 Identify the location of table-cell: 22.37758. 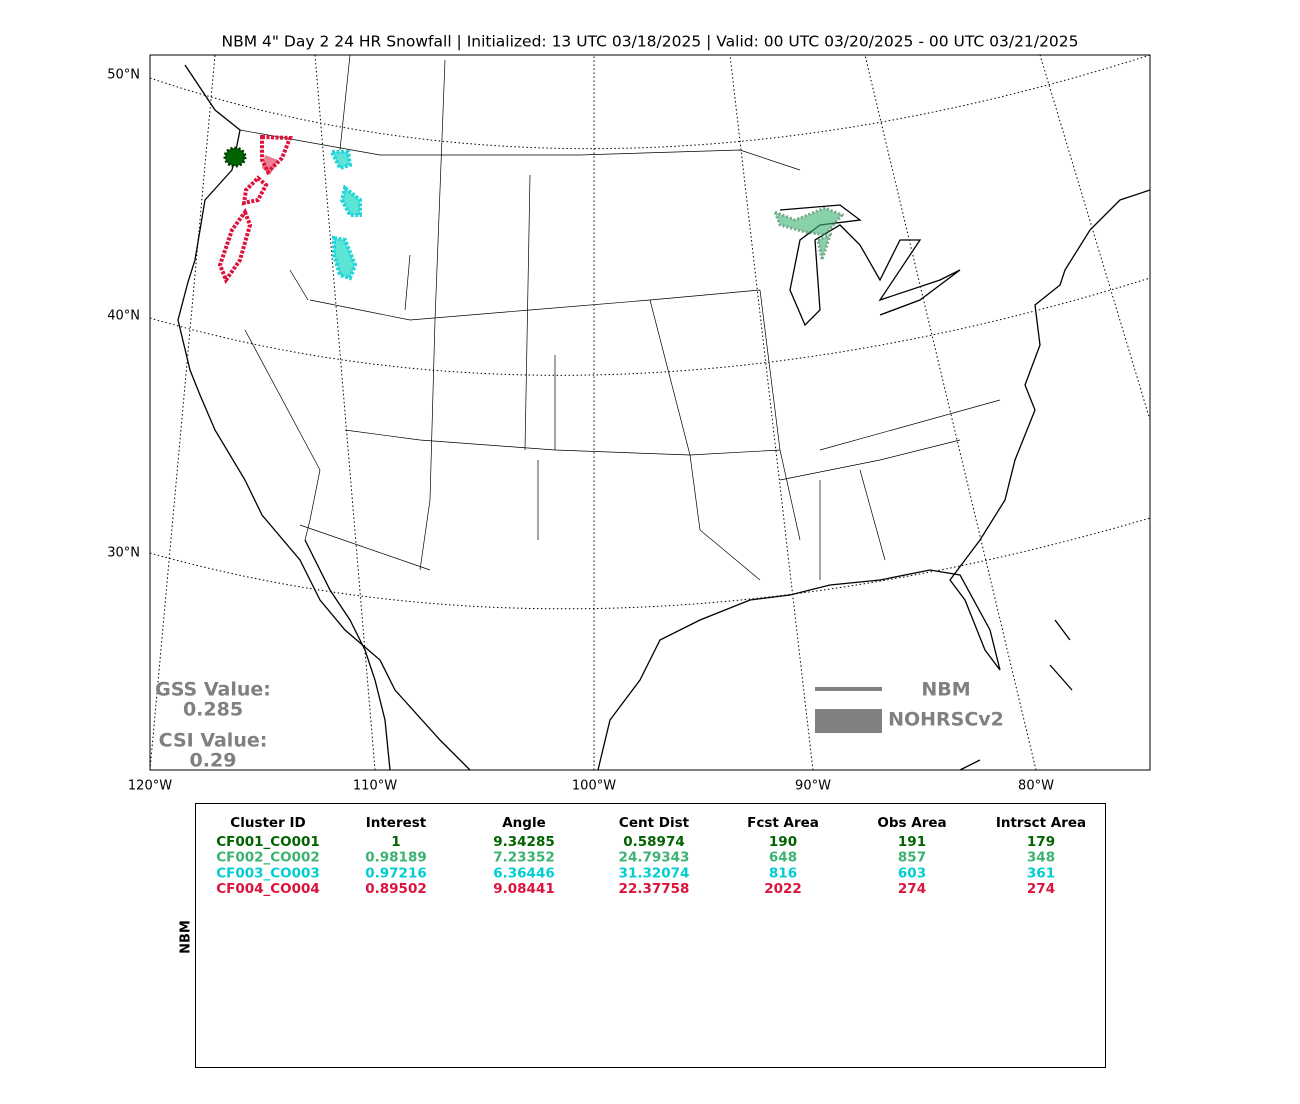
(654, 889).